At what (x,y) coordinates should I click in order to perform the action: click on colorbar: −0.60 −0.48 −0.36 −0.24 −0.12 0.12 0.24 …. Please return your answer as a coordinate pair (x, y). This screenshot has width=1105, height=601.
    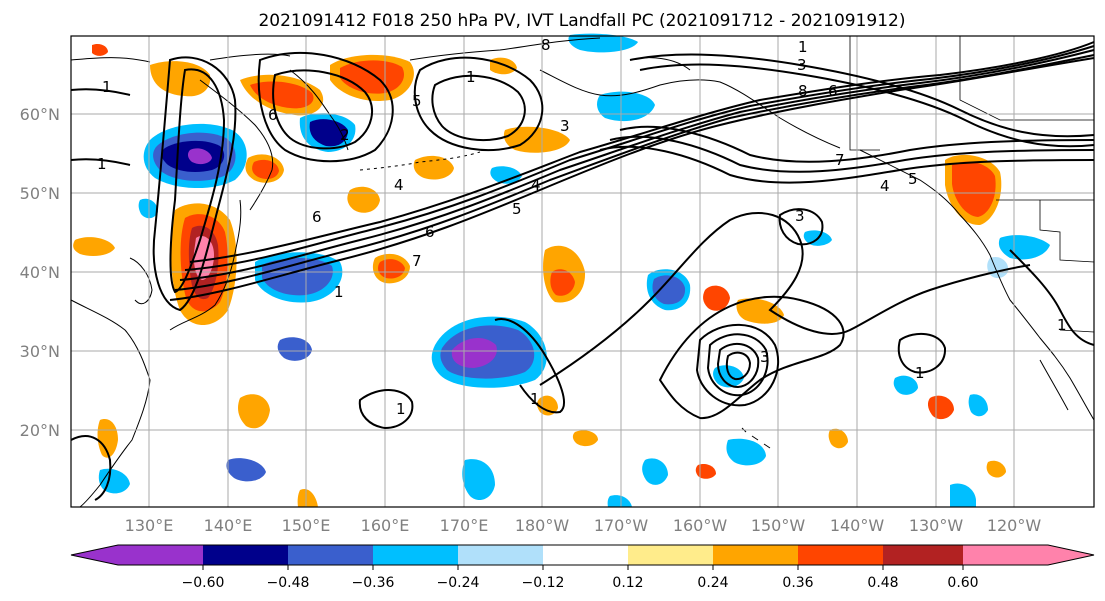
    Looking at the image, I should click on (582, 567).